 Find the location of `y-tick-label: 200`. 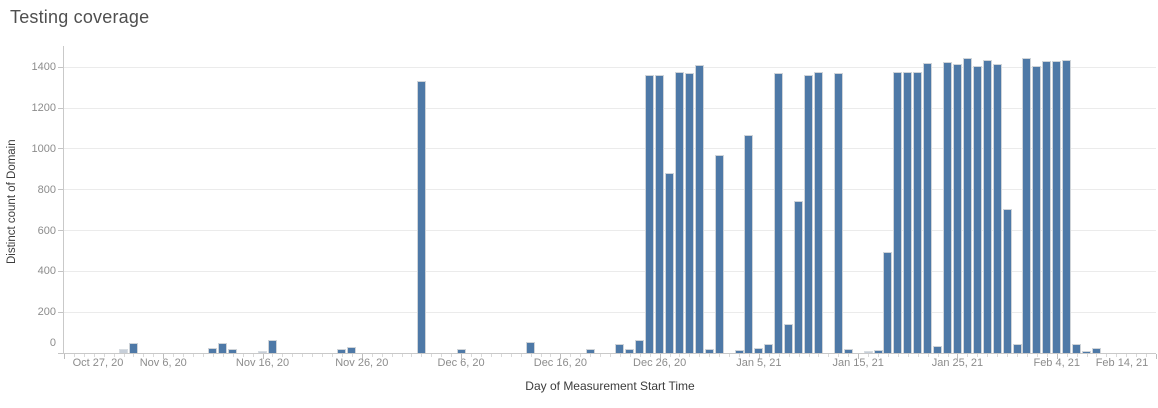

y-tick-label: 200 is located at coordinates (46, 312).